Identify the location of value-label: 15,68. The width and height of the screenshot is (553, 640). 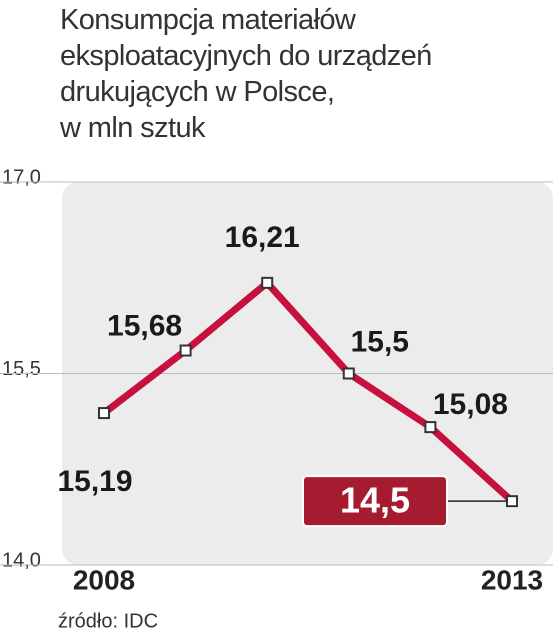
(144, 325).